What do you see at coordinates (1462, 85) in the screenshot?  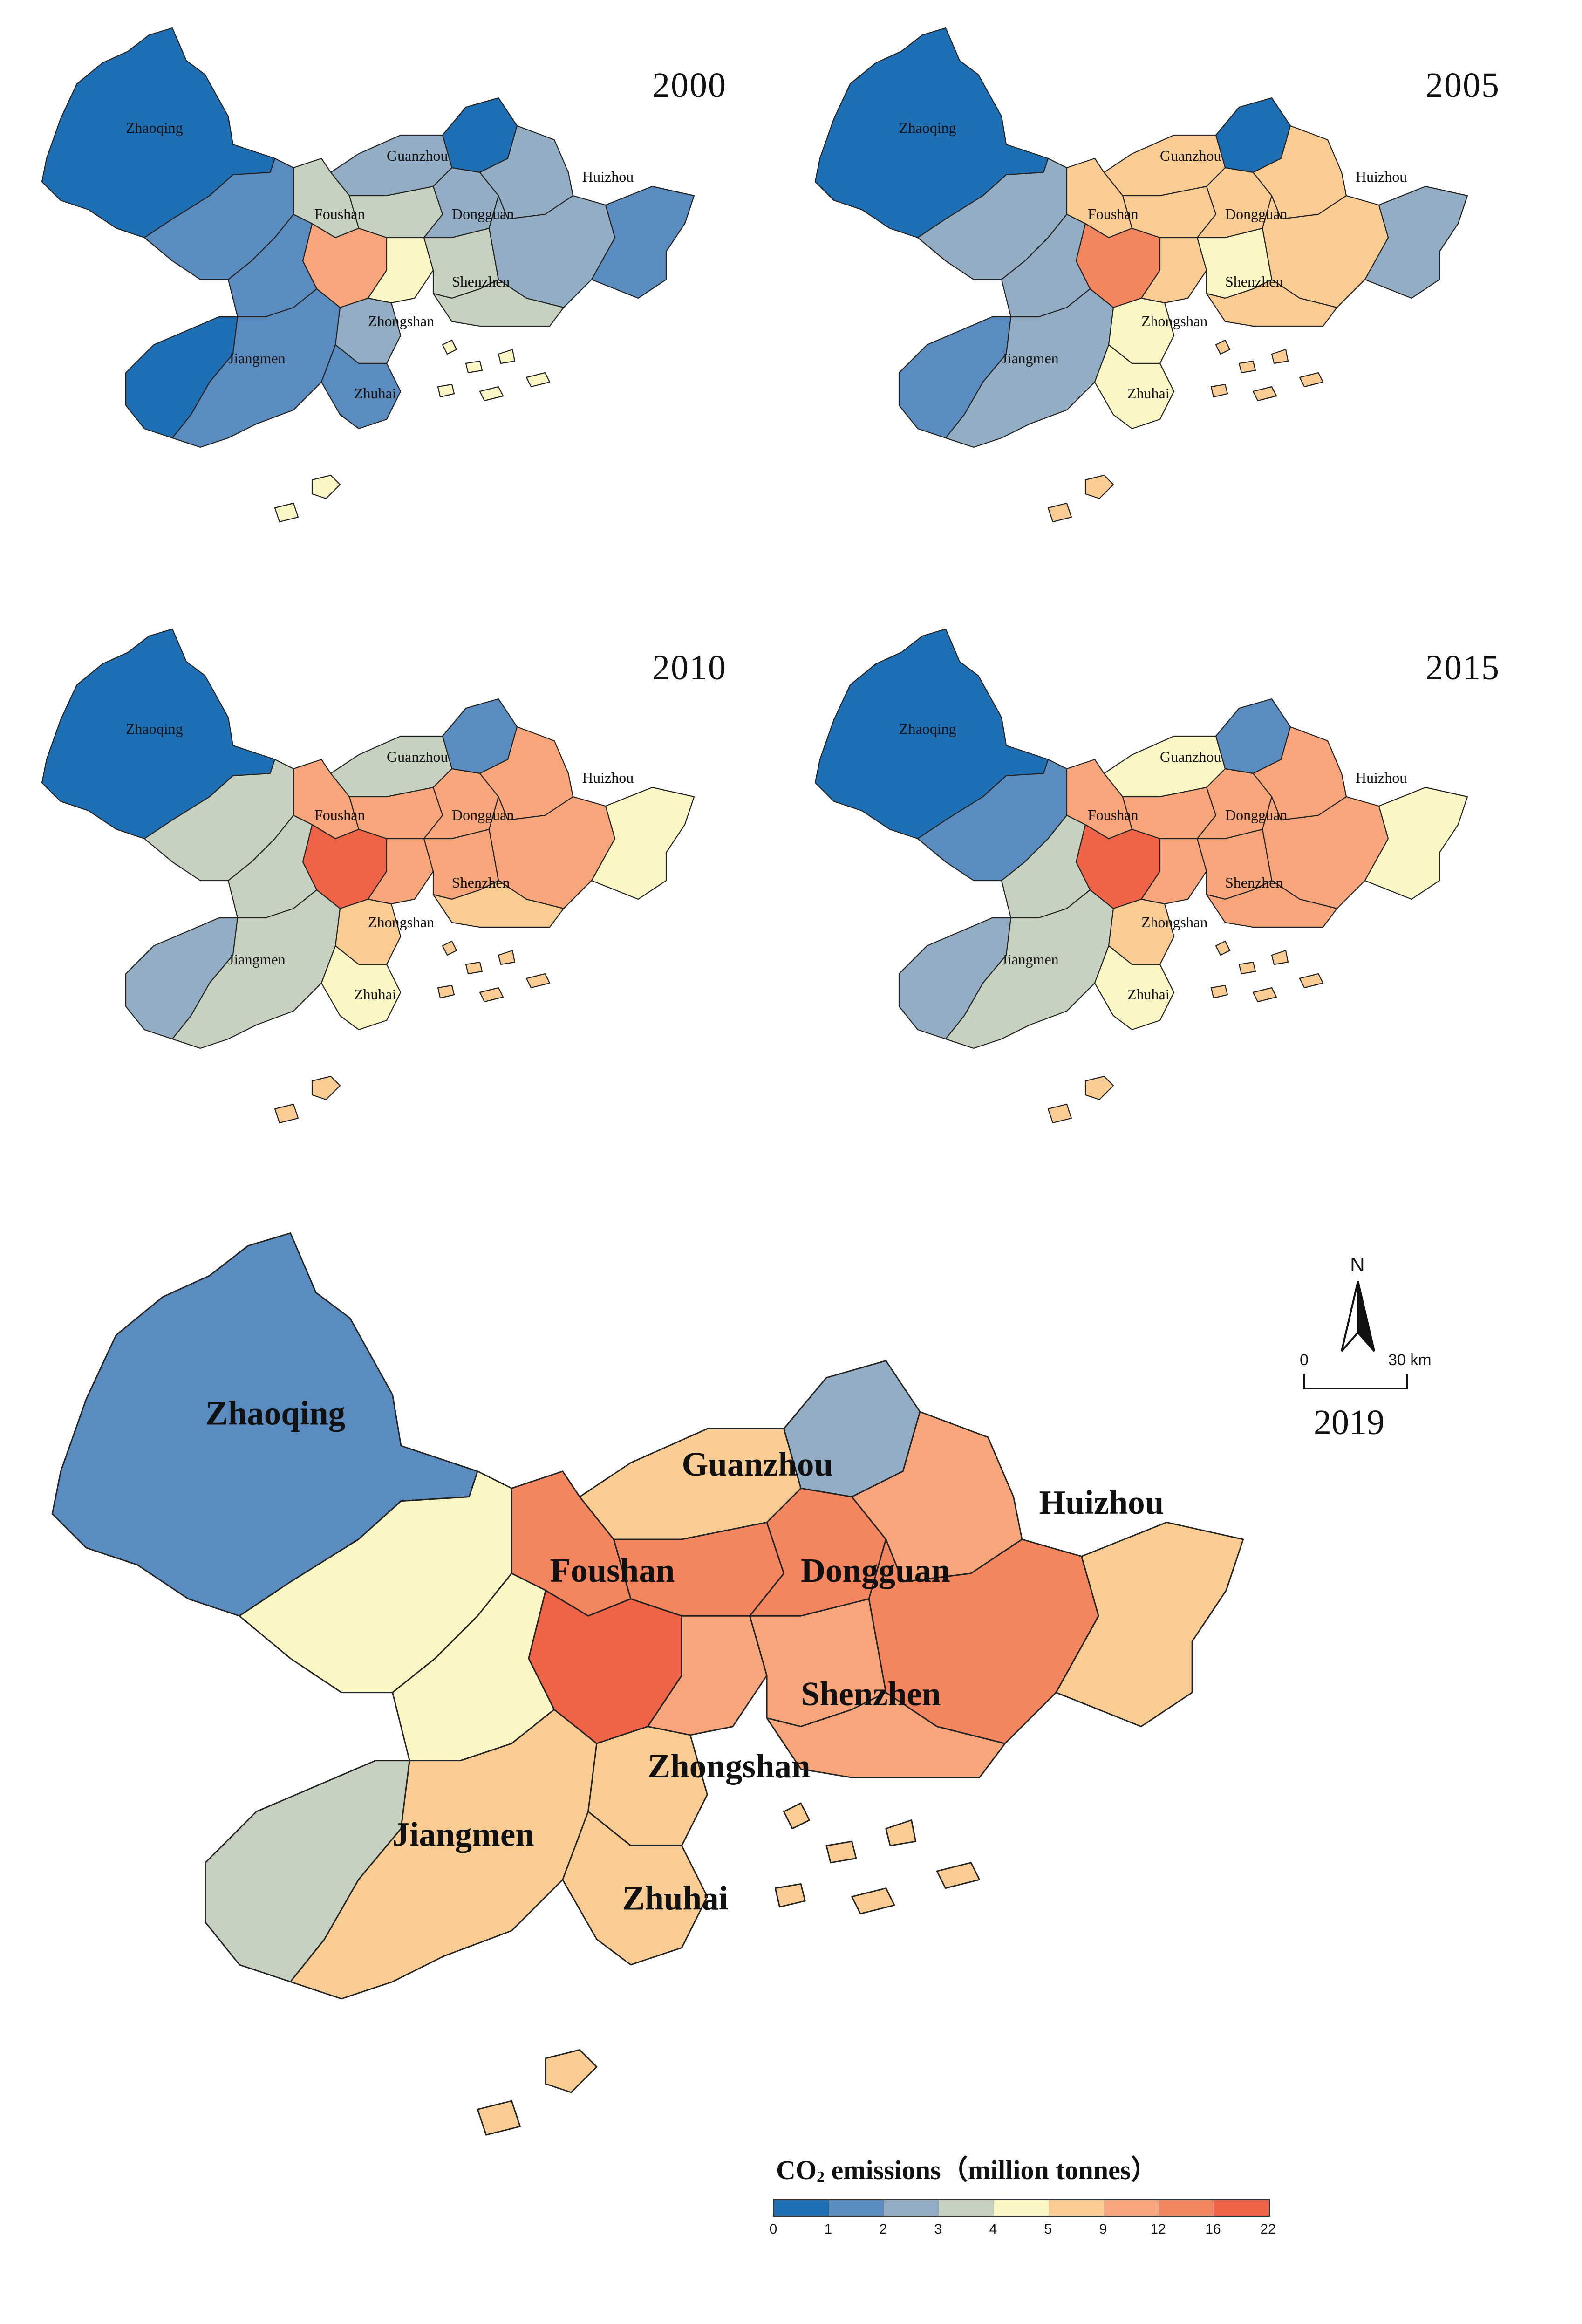 I see `year-label-2005: 2005` at bounding box center [1462, 85].